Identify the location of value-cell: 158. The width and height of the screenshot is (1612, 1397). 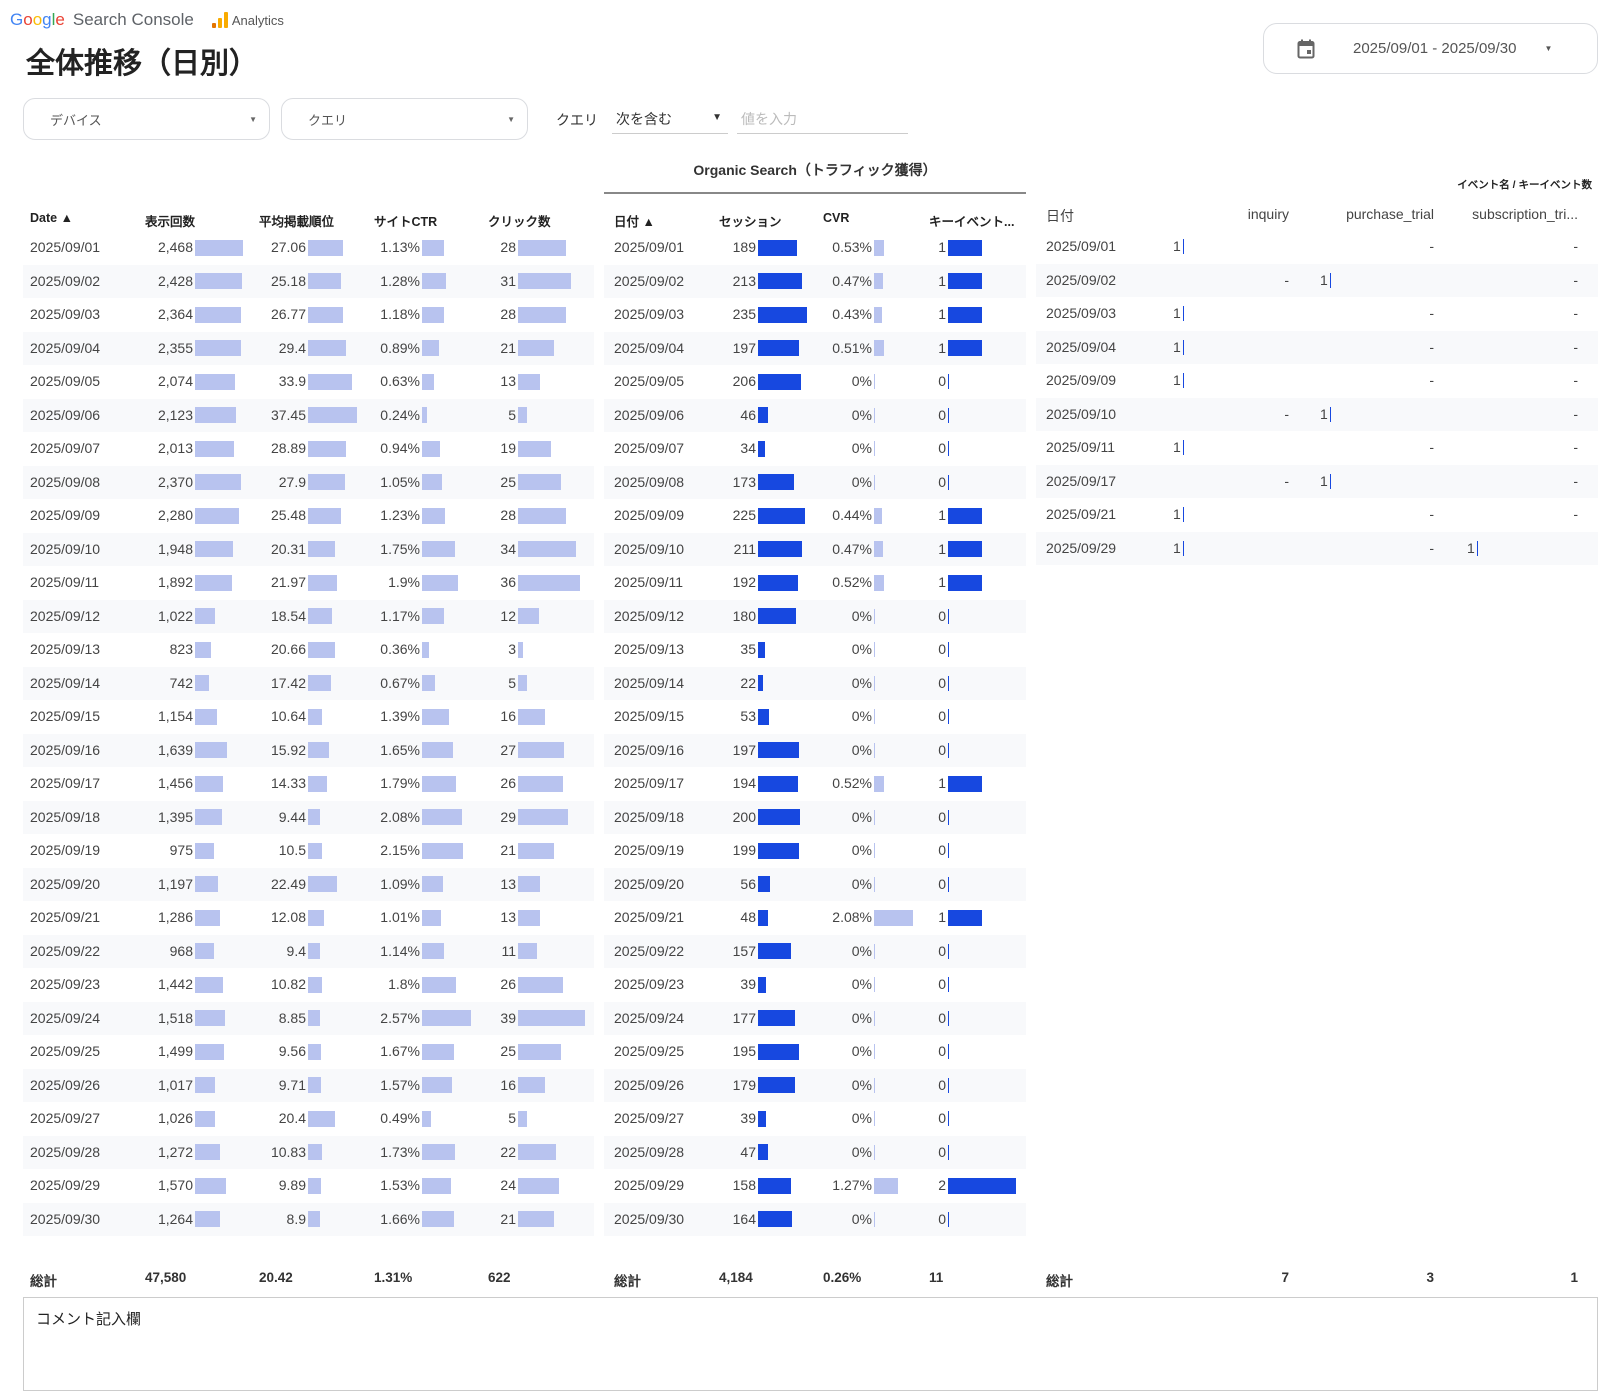
(744, 1185).